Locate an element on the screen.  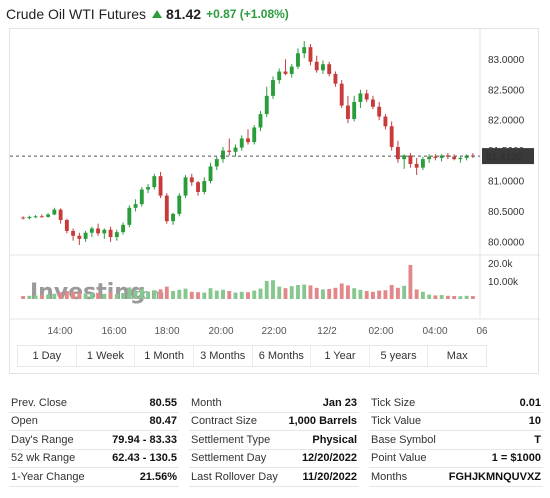
x-tick-label: 12/2 is located at coordinates (327, 331).